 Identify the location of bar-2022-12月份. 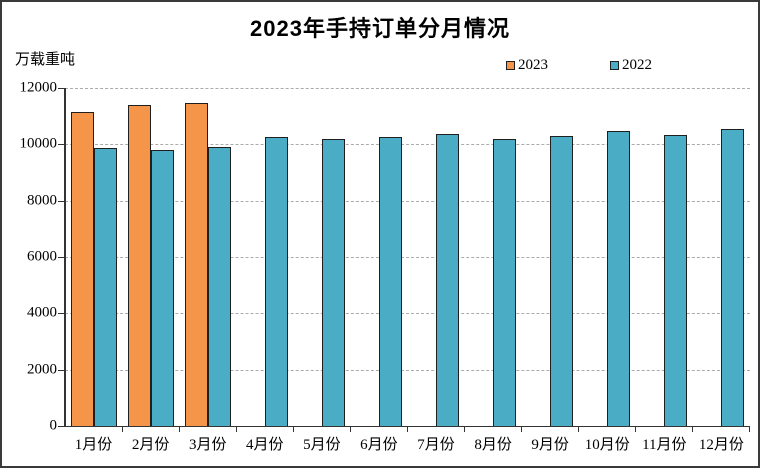
(733, 277).